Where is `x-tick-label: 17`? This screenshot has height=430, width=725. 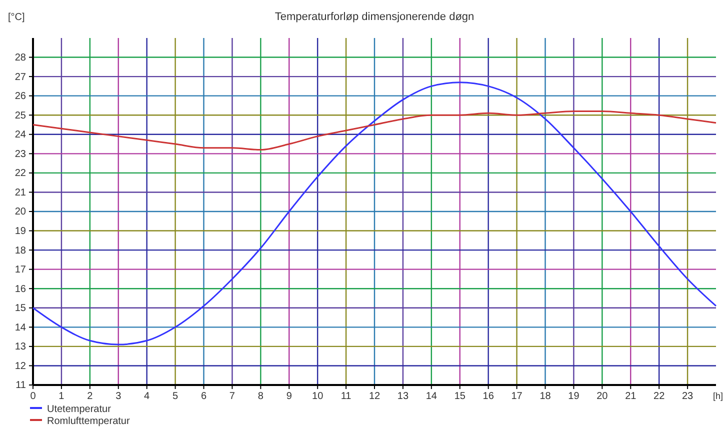
x-tick-label: 17 is located at coordinates (517, 396).